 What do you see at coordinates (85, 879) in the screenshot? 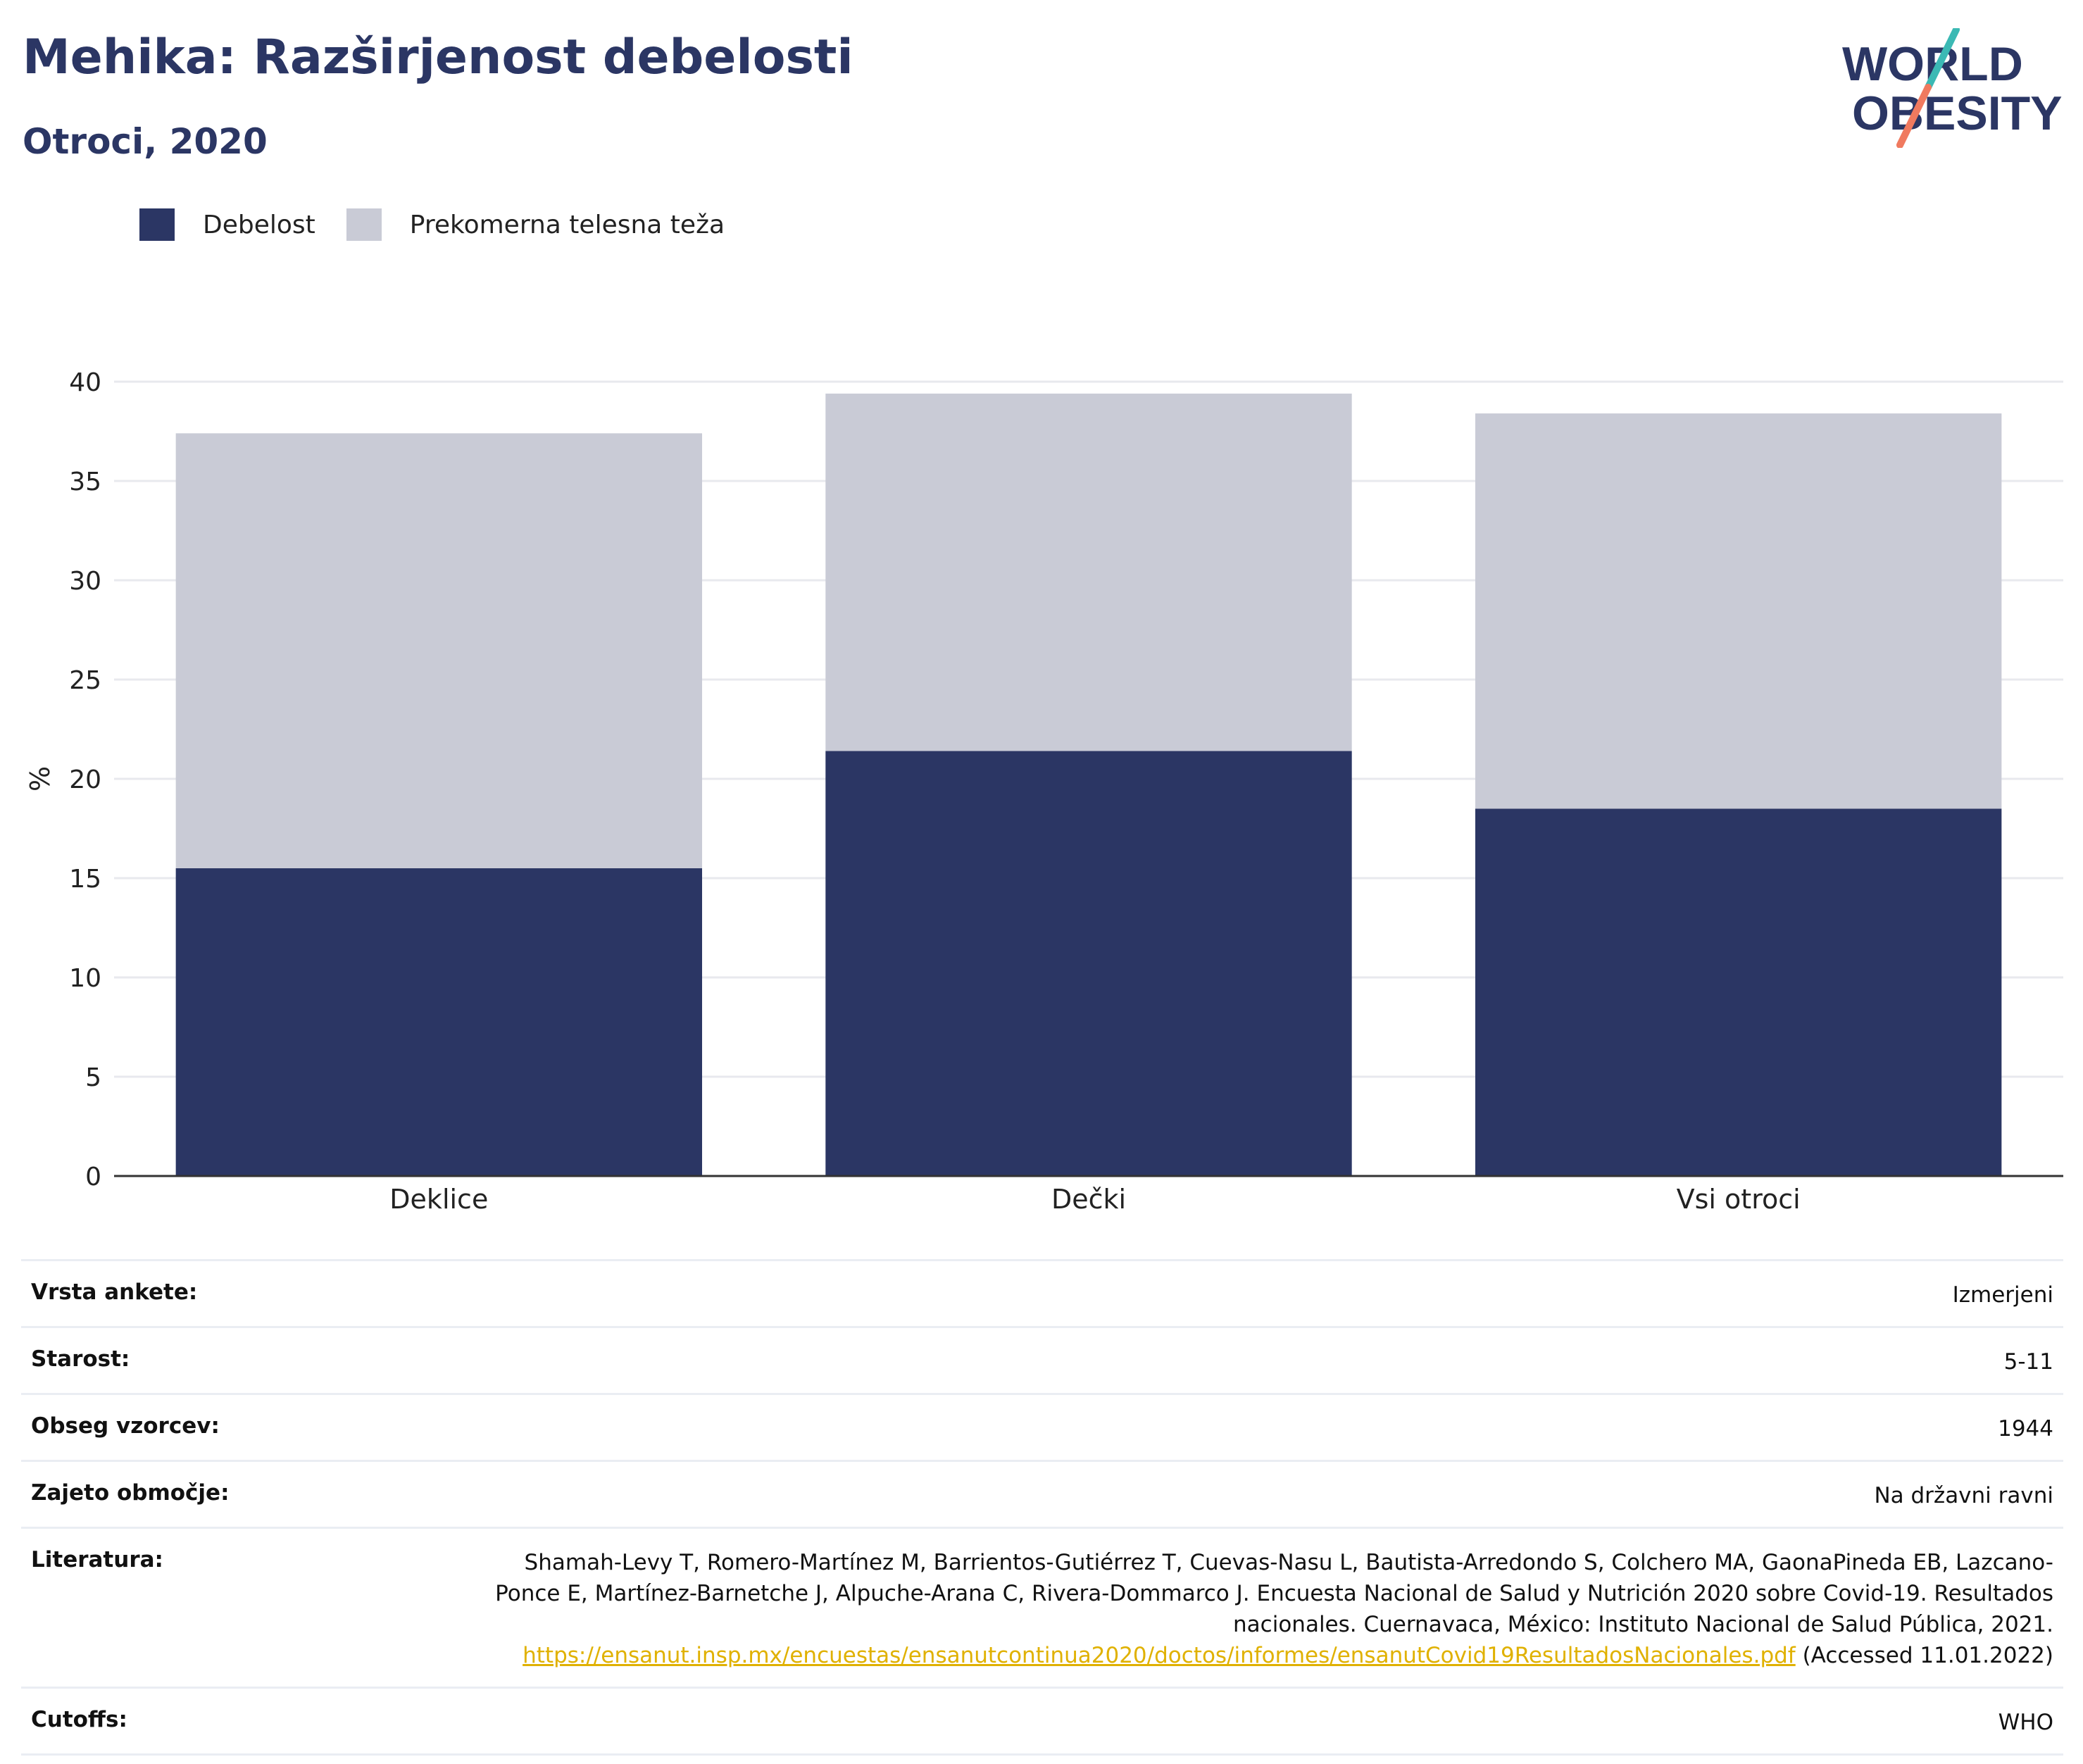
I see `y-tick-label: 15` at bounding box center [85, 879].